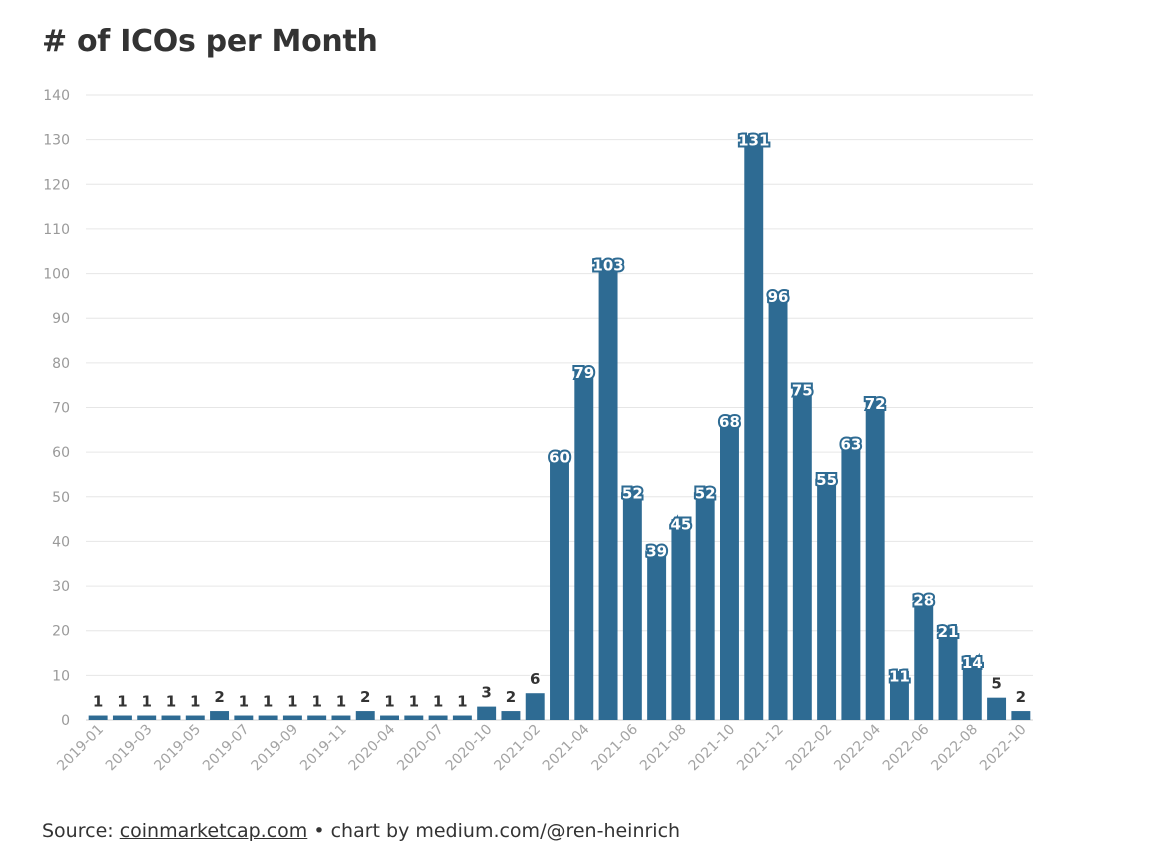 Image resolution: width=1164 pixels, height=866 pixels. Describe the element at coordinates (826, 480) in the screenshot. I see `data-label: 55` at that location.